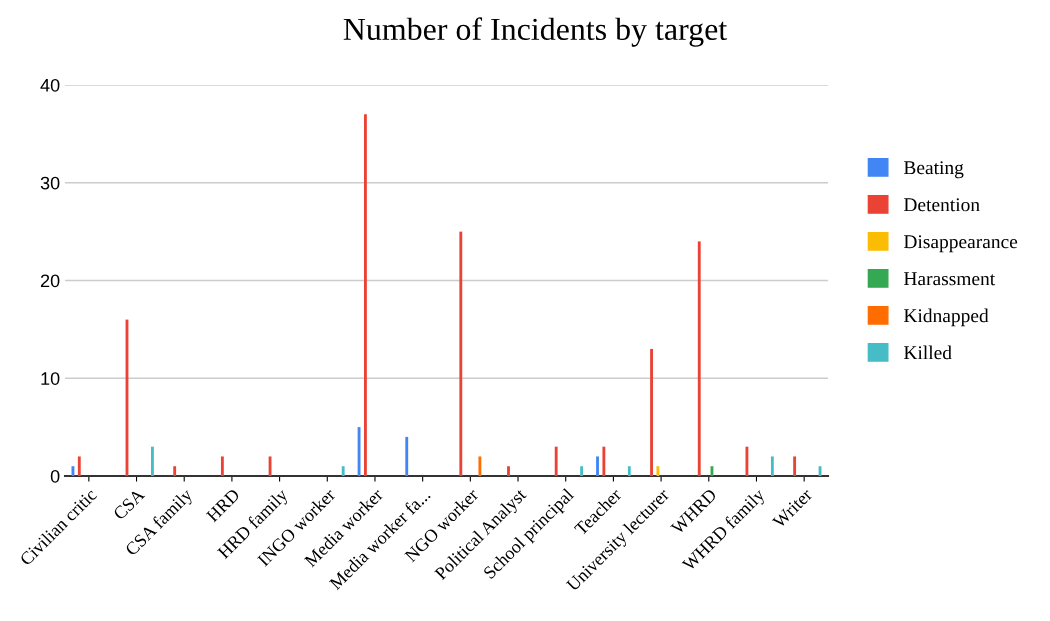  I want to click on x-tick-label: CSA, so click(129, 504).